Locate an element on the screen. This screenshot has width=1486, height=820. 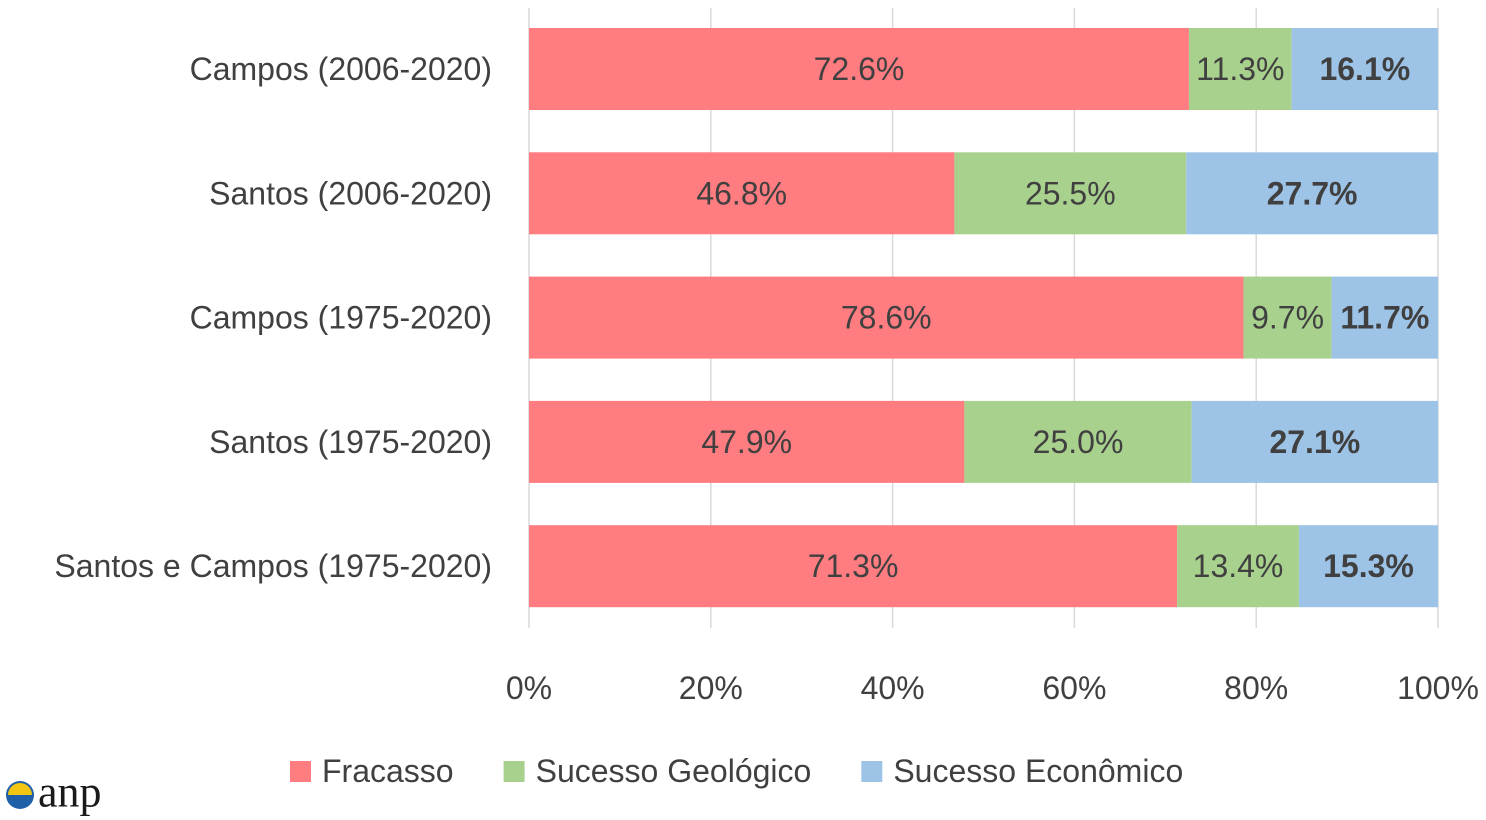
value-label: 13.4% is located at coordinates (1238, 566).